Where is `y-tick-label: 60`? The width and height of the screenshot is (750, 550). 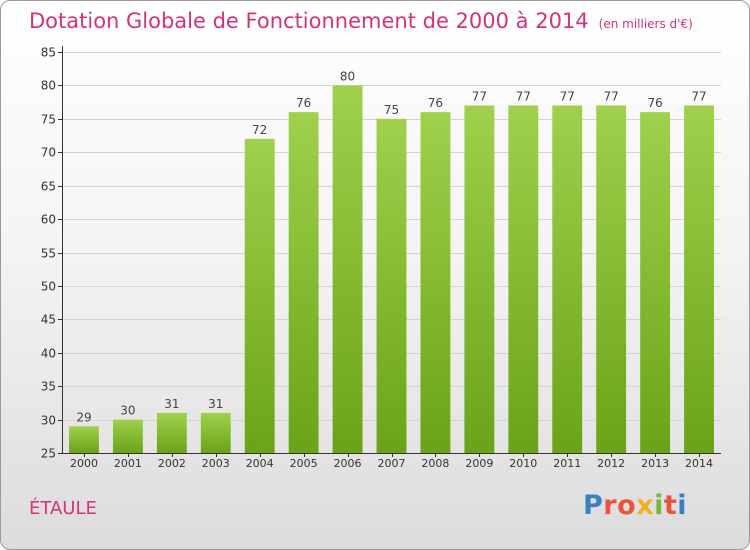 y-tick-label: 60 is located at coordinates (48, 220).